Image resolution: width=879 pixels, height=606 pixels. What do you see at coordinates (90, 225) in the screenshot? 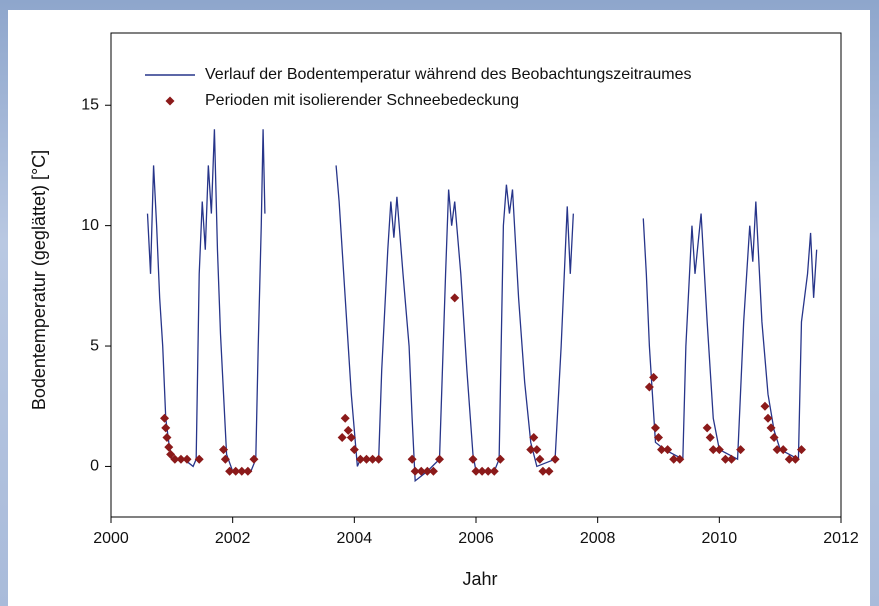
I see `y-tick-label: 10` at bounding box center [90, 225].